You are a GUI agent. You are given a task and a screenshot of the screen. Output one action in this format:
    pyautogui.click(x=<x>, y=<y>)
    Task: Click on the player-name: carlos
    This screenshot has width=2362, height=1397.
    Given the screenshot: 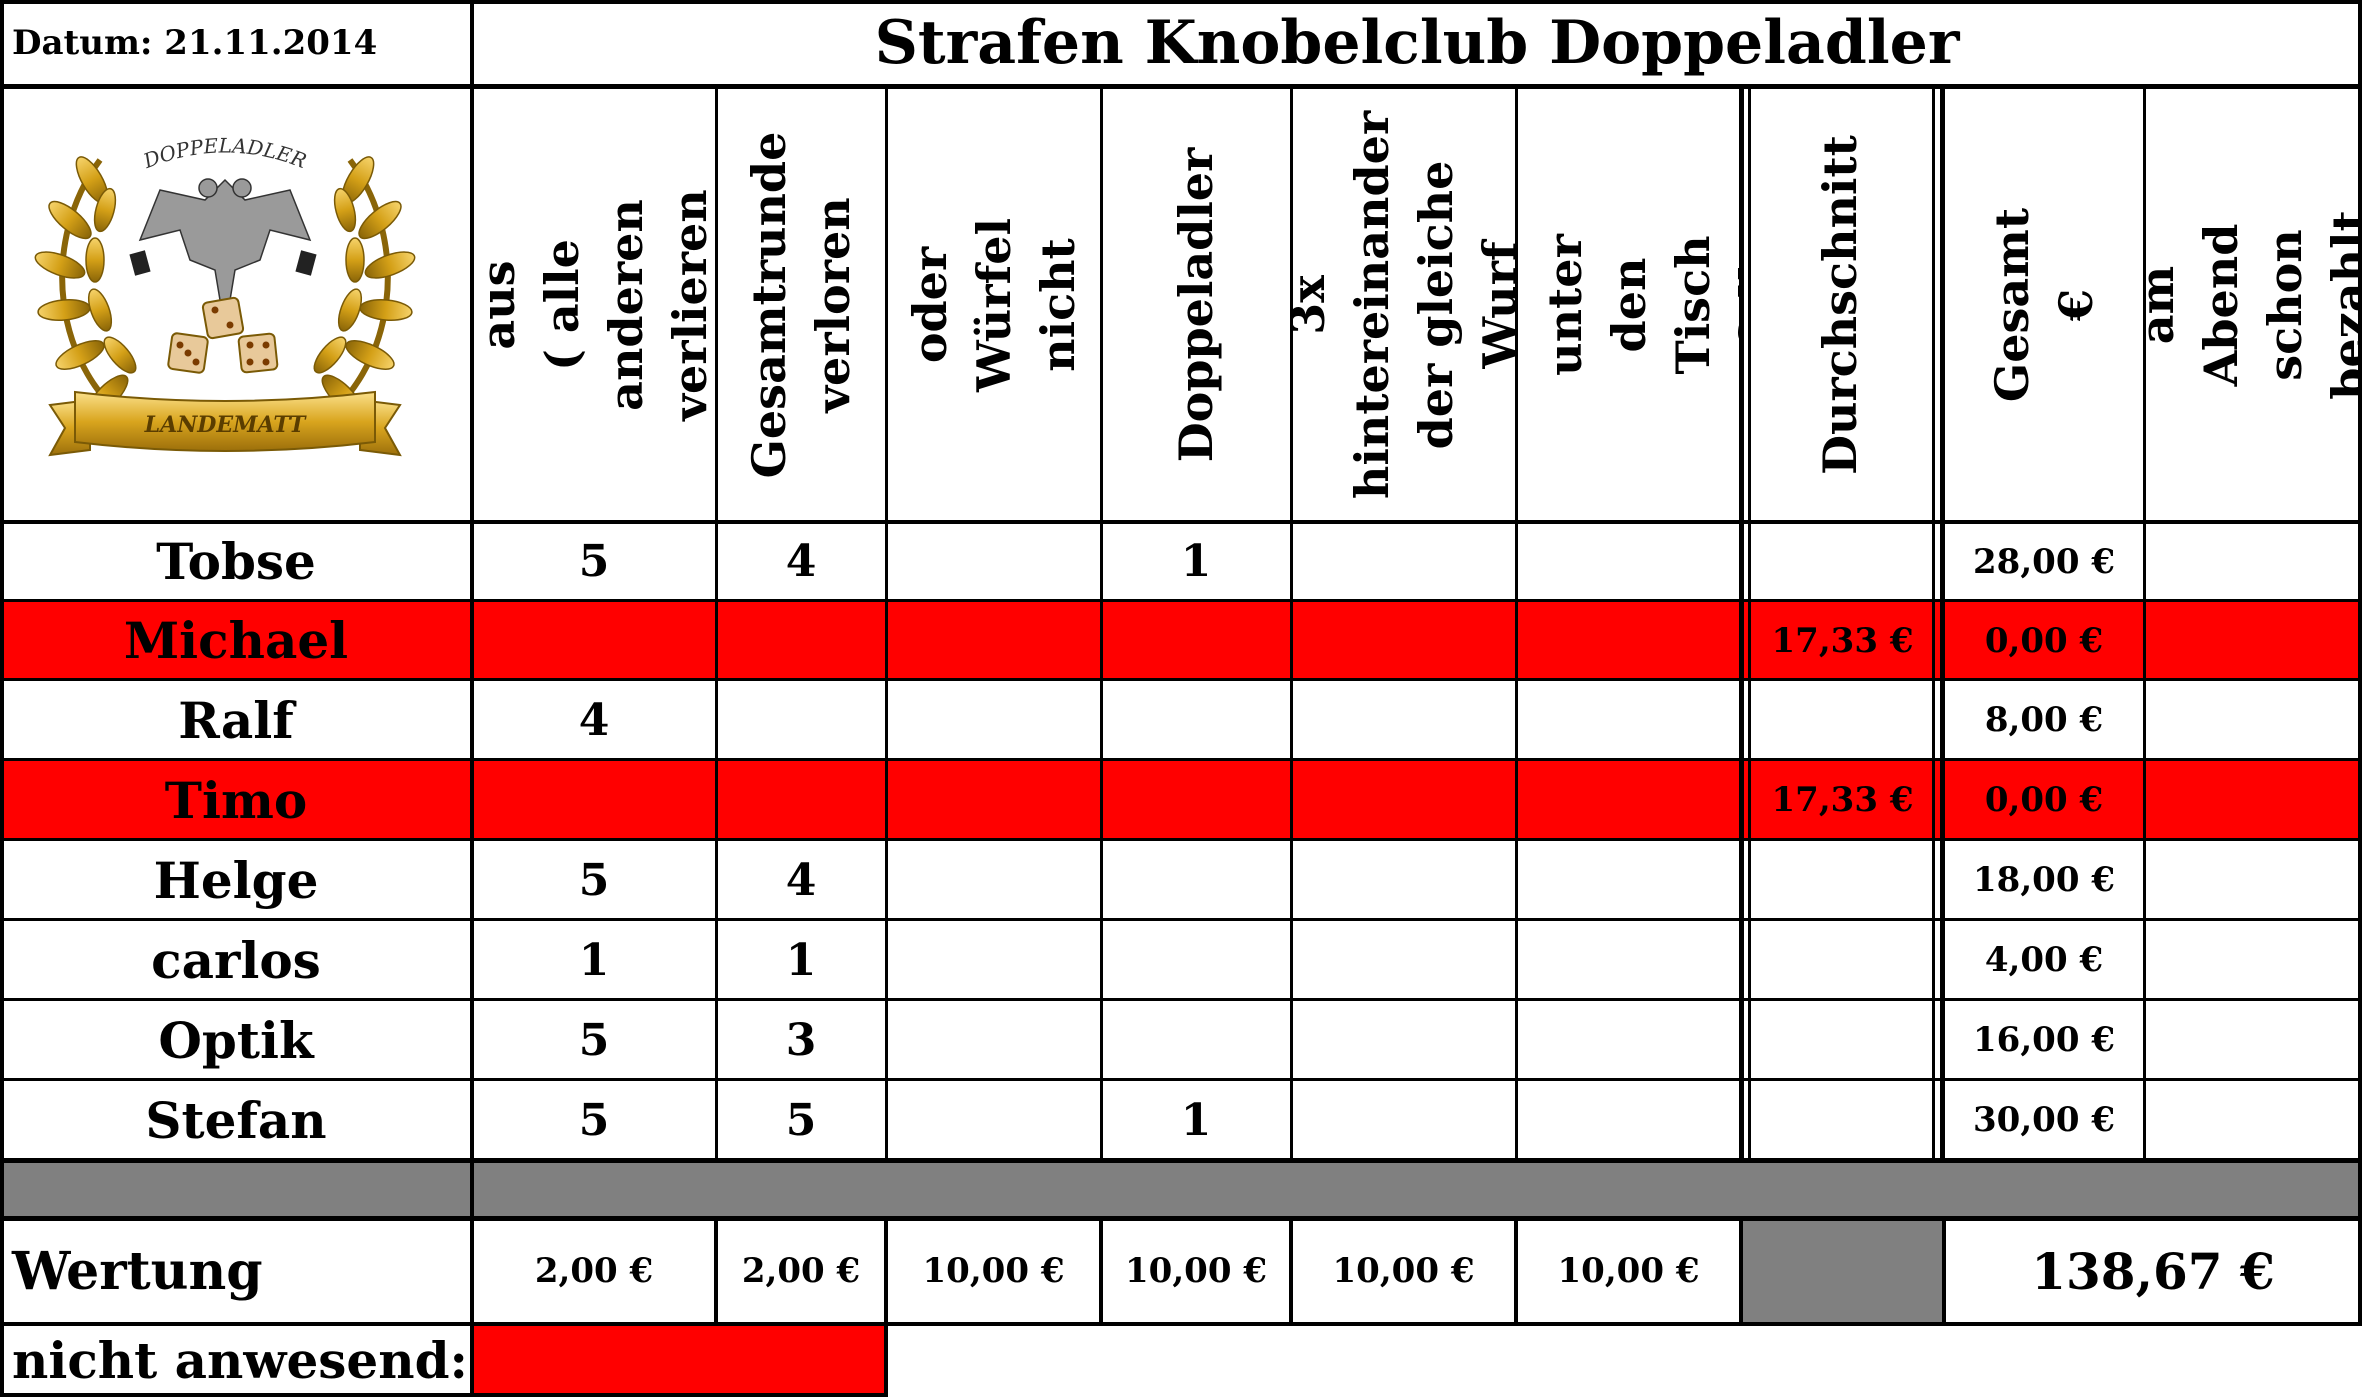 What is the action you would take?
    pyautogui.click(x=236, y=960)
    